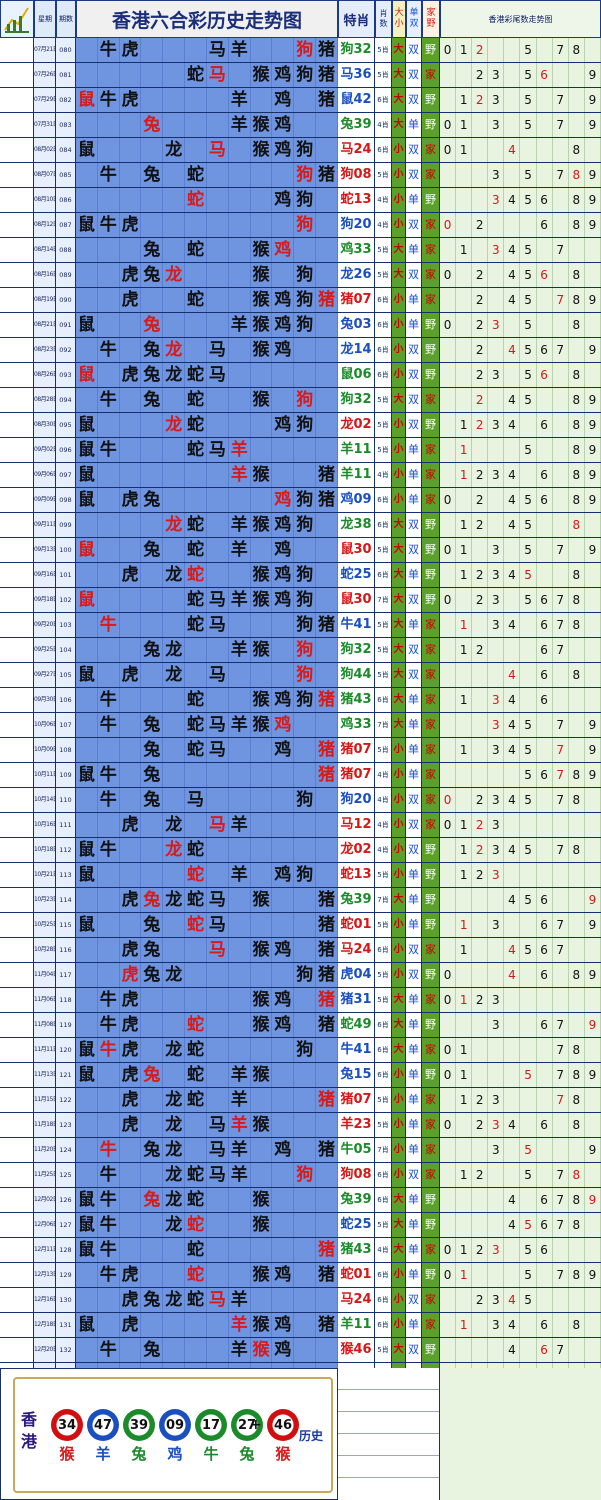  I want to click on domestic-wild: 野, so click(431, 425).